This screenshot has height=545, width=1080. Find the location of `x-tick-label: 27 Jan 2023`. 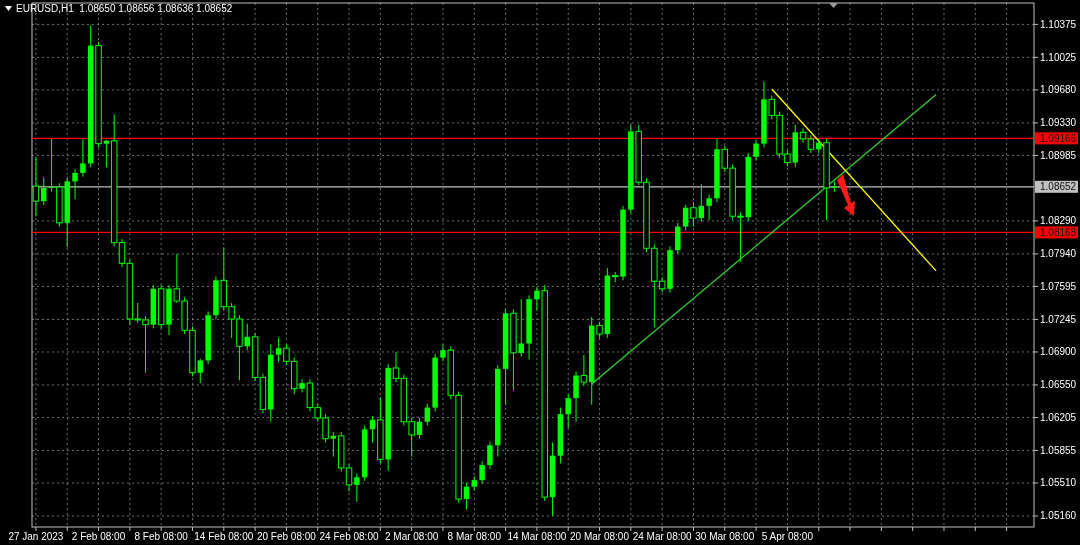

x-tick-label: 27 Jan 2023 is located at coordinates (36, 536).